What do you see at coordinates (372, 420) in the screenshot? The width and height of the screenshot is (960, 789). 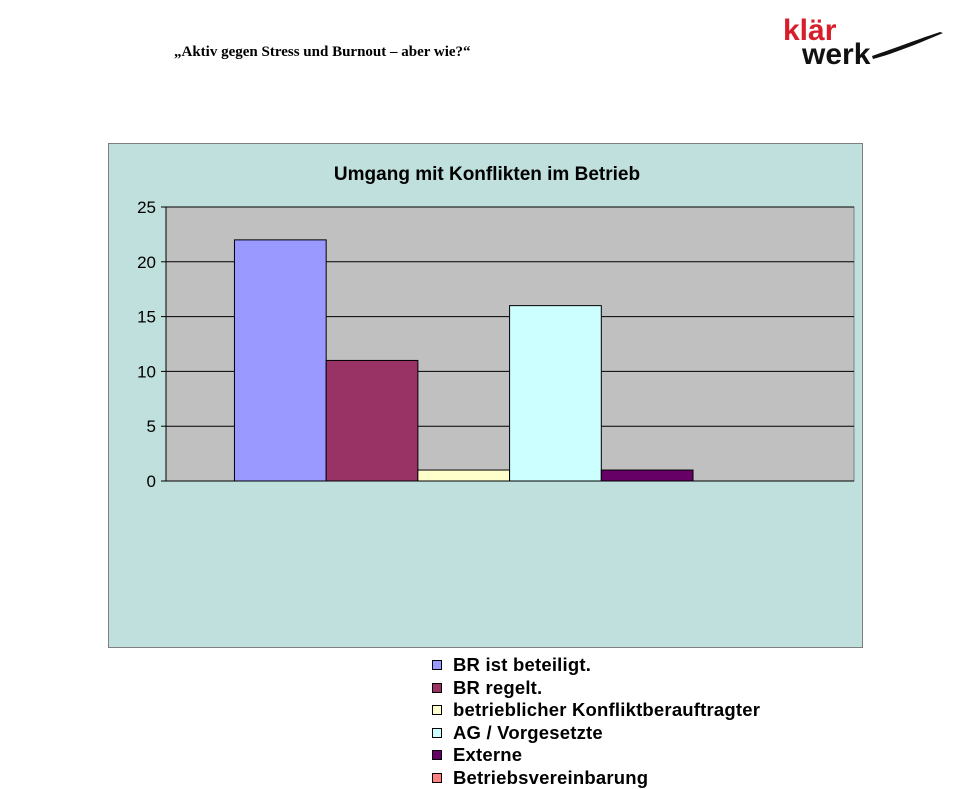 I see `bar-br-regelt` at bounding box center [372, 420].